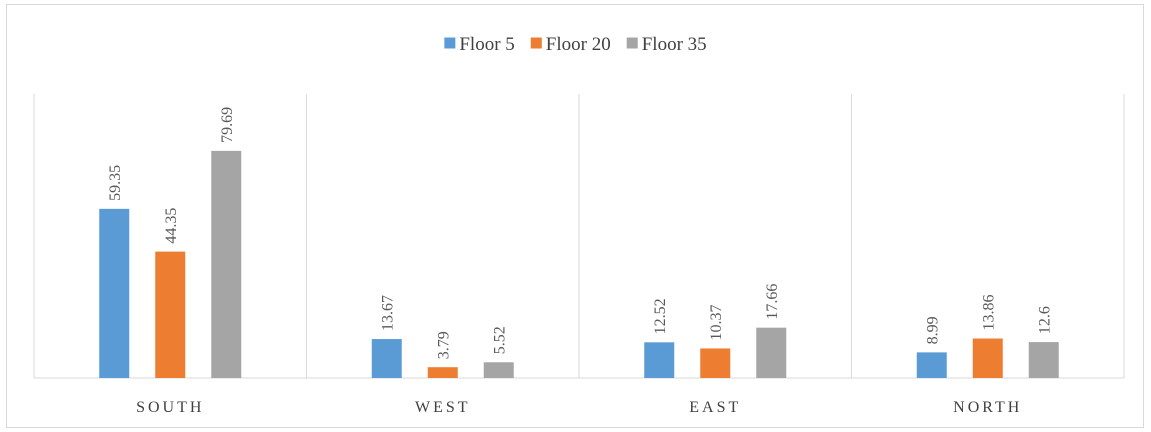  What do you see at coordinates (443, 345) in the screenshot?
I see `data-label-west-floor-20: 3.79` at bounding box center [443, 345].